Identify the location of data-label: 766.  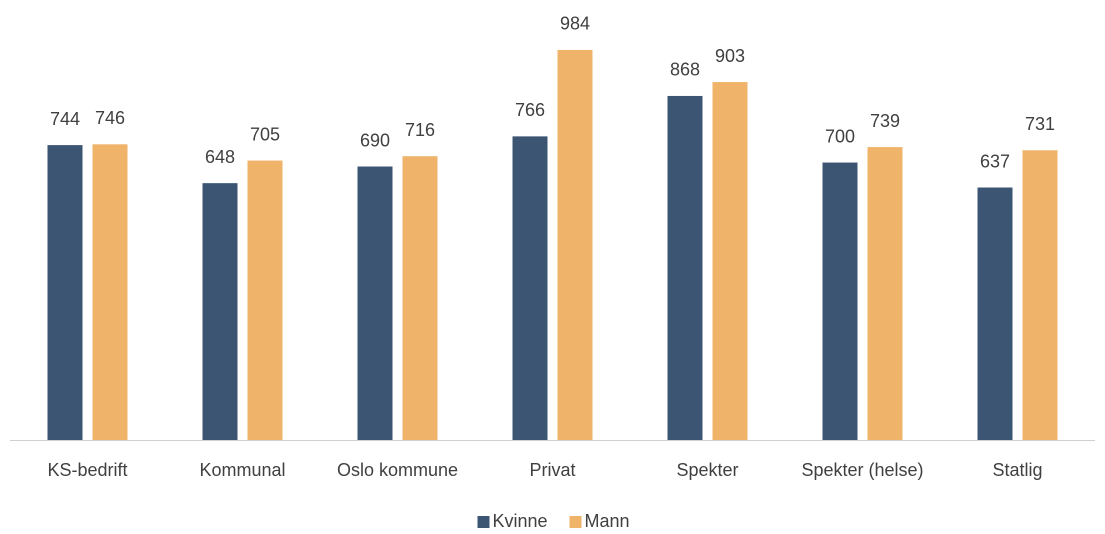
(530, 110).